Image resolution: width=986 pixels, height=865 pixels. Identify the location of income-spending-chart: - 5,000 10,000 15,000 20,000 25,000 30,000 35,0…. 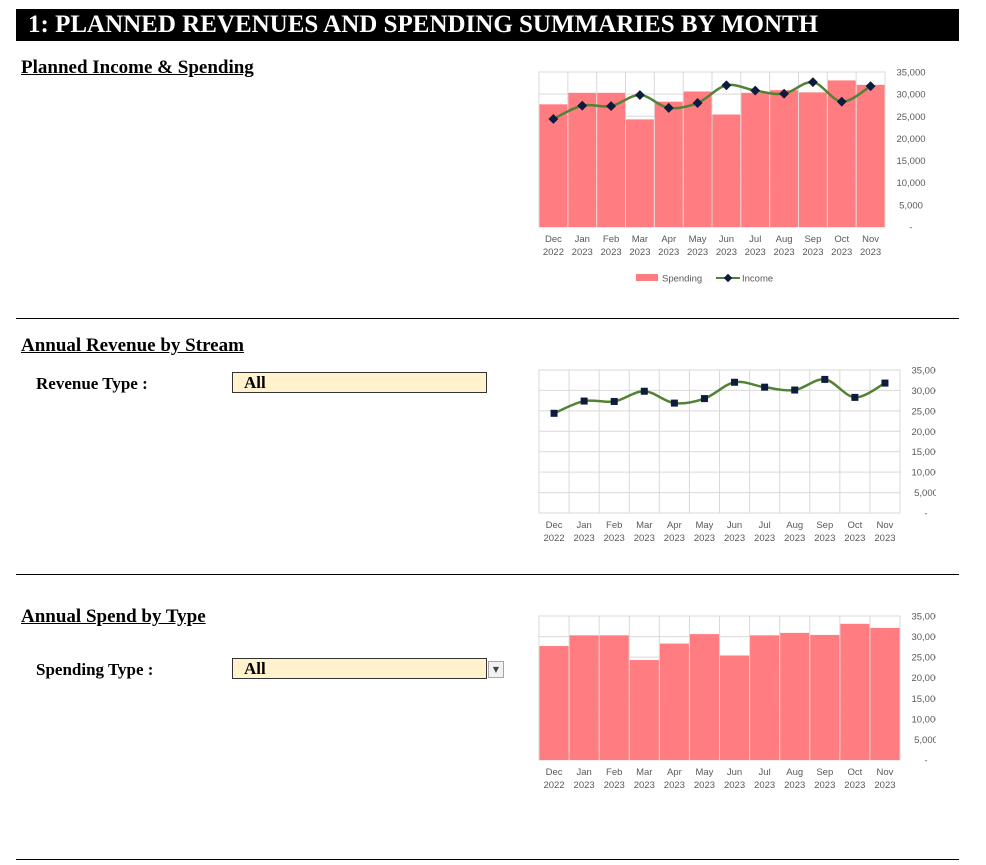
(732, 176).